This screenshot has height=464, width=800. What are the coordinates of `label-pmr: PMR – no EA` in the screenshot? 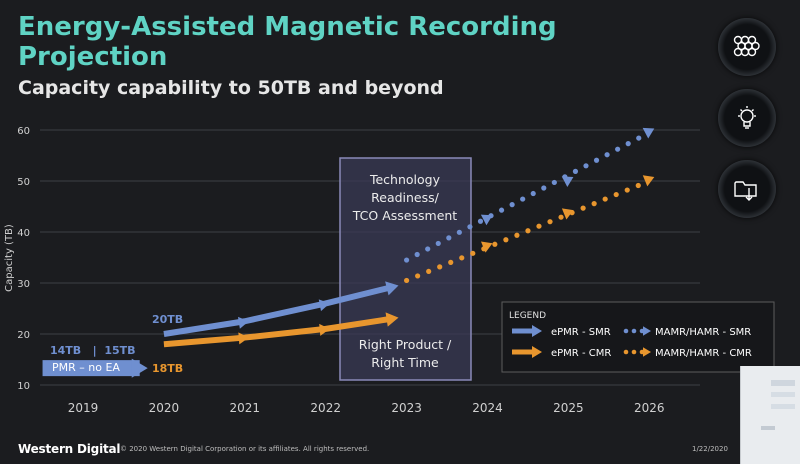 It's located at (86, 367).